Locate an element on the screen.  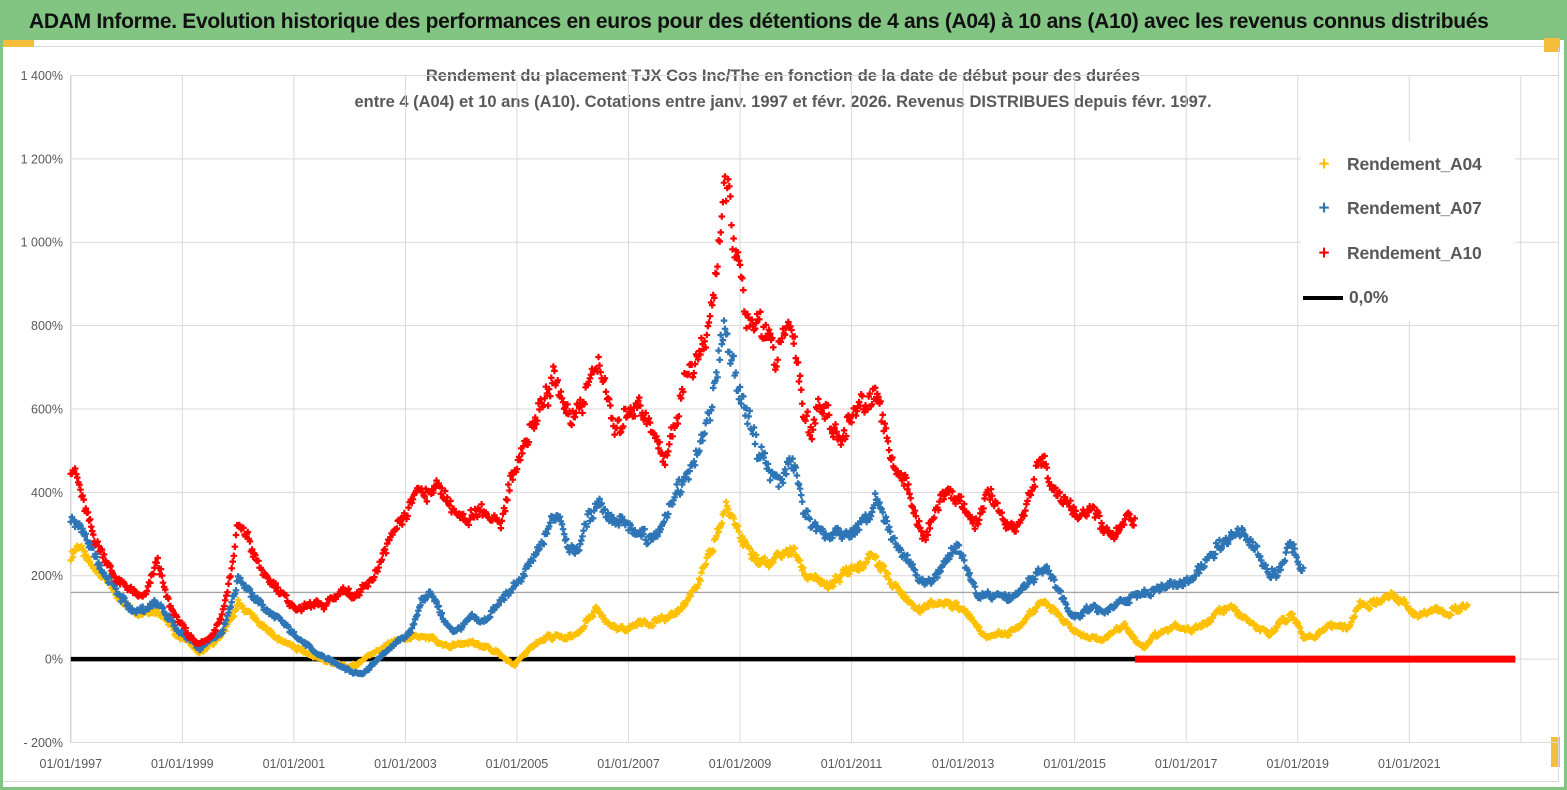
chart-bottom-border is located at coordinates (781, 781).